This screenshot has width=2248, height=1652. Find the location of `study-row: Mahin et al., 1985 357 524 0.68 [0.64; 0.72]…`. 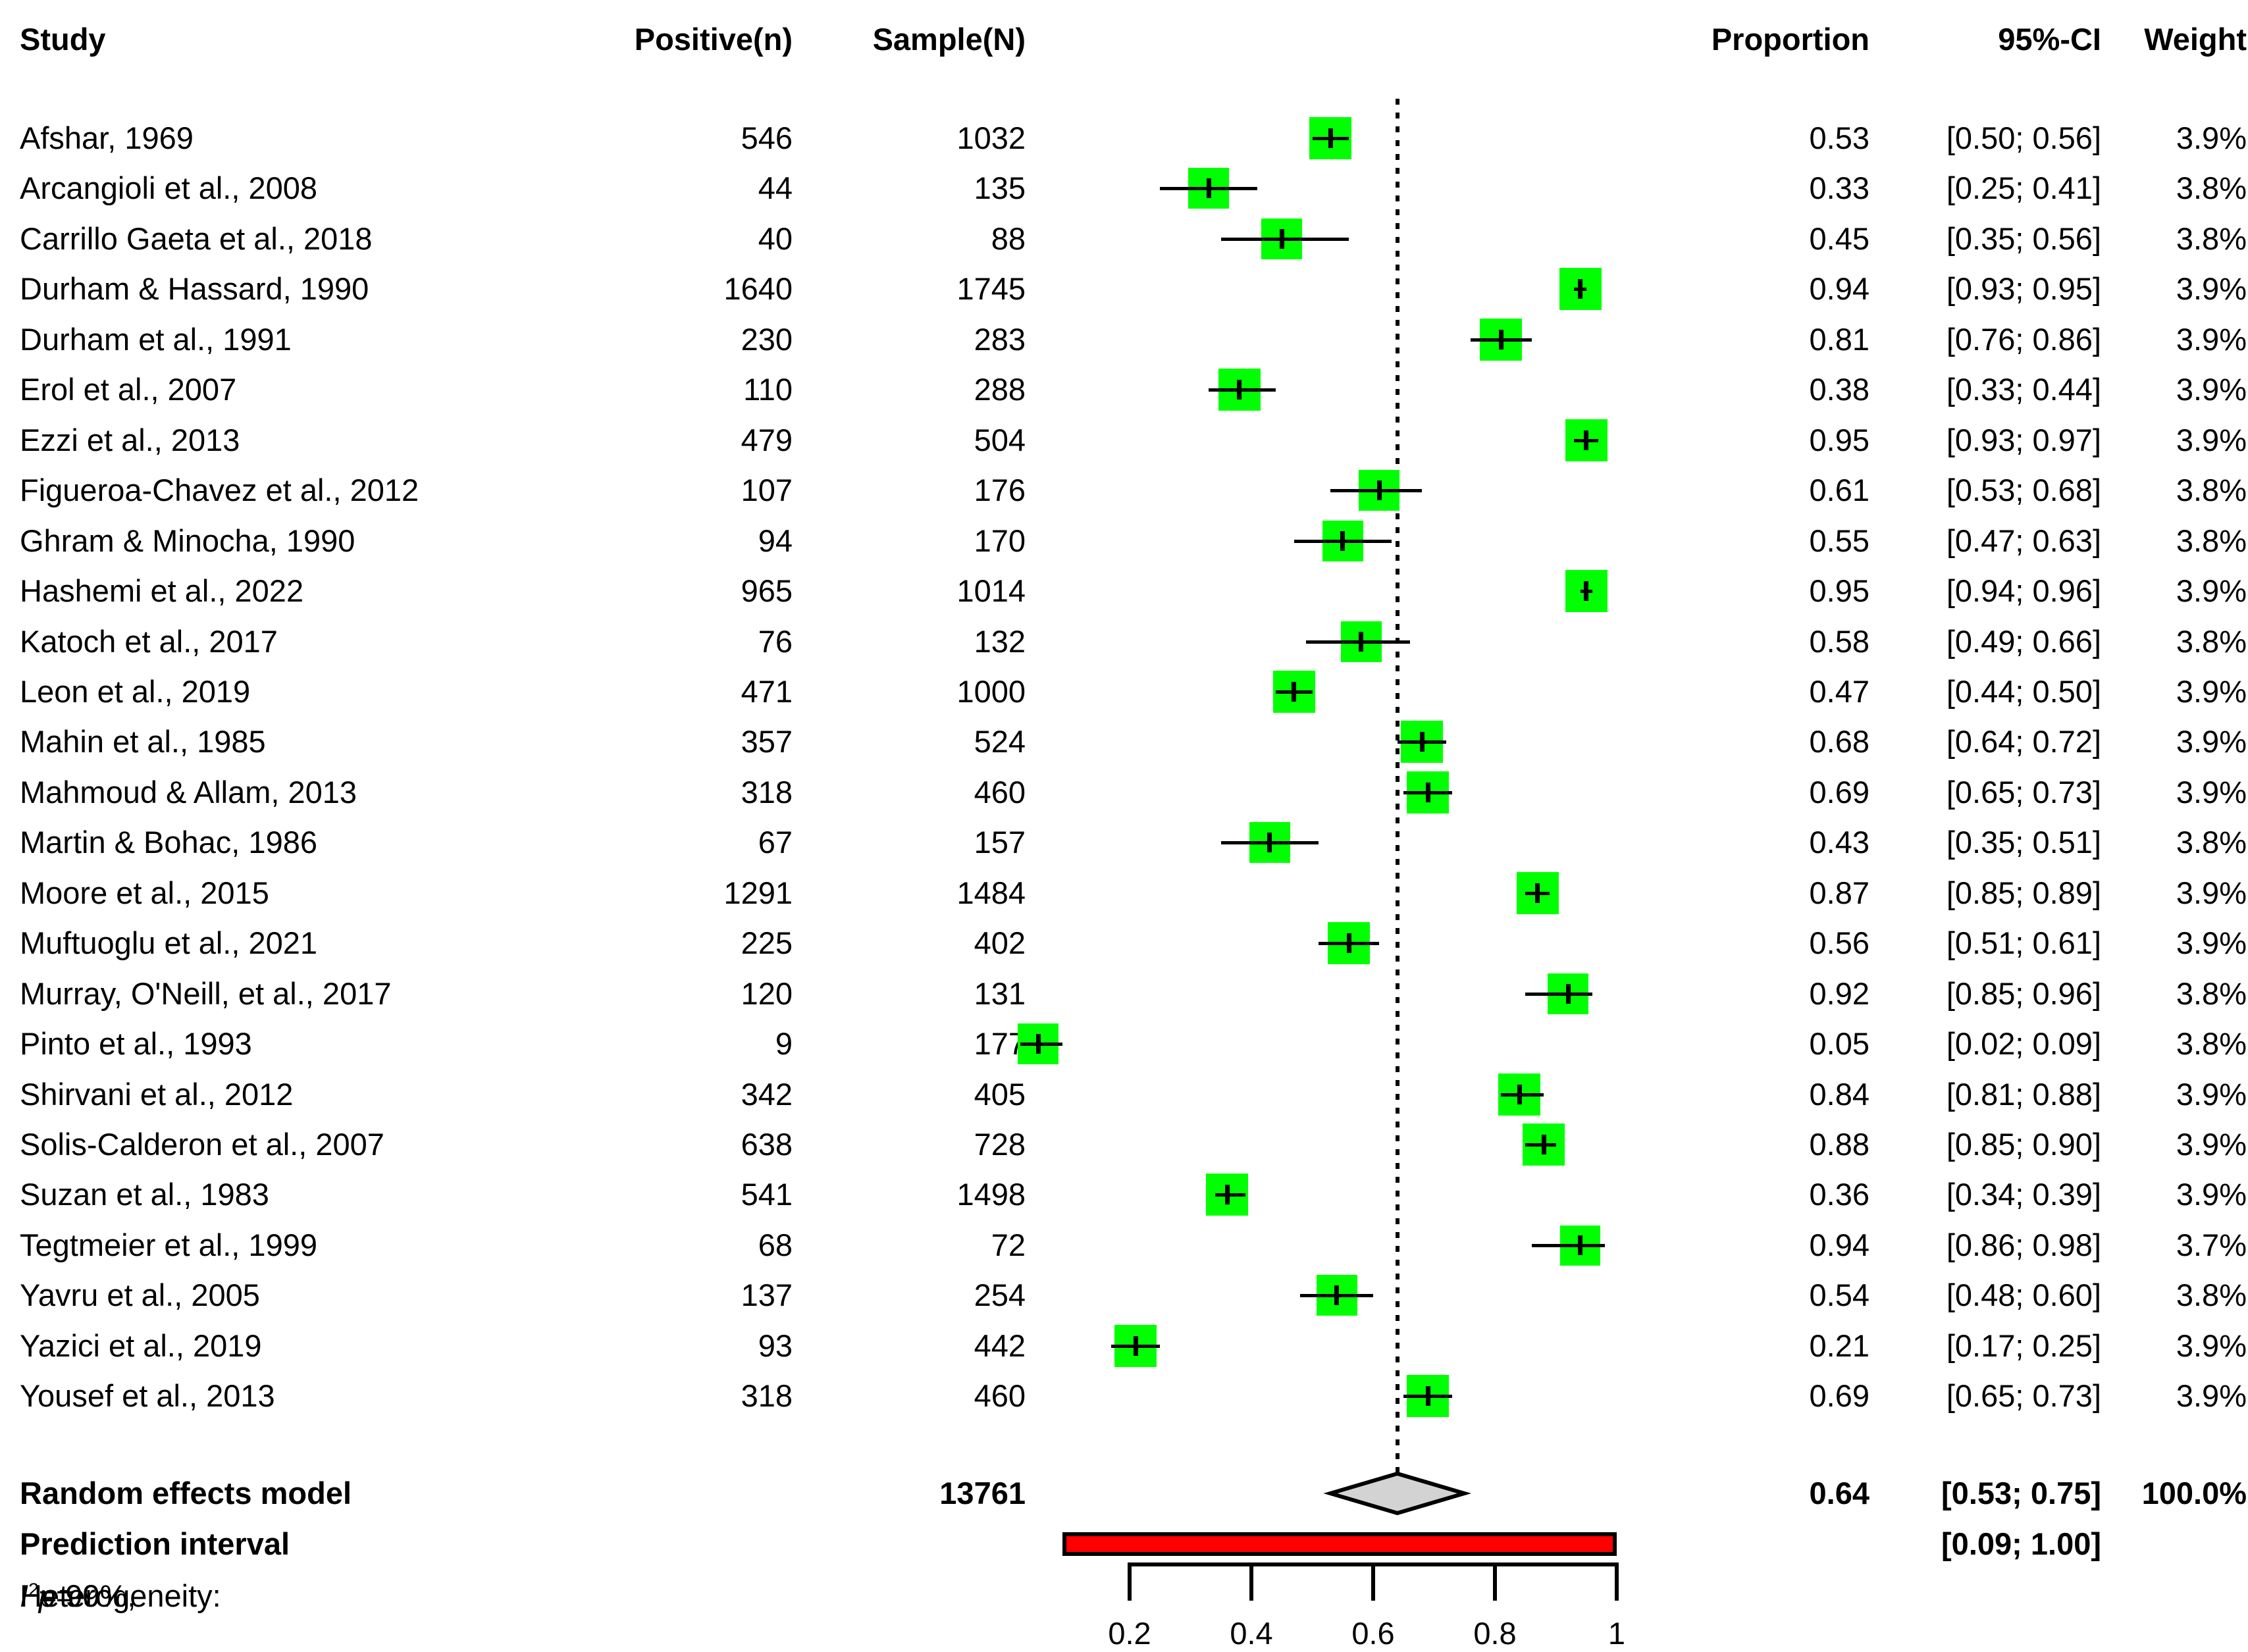

study-row: Mahin et al., 1985 357 524 0.68 [0.64; 0.72]… is located at coordinates (1124, 742).